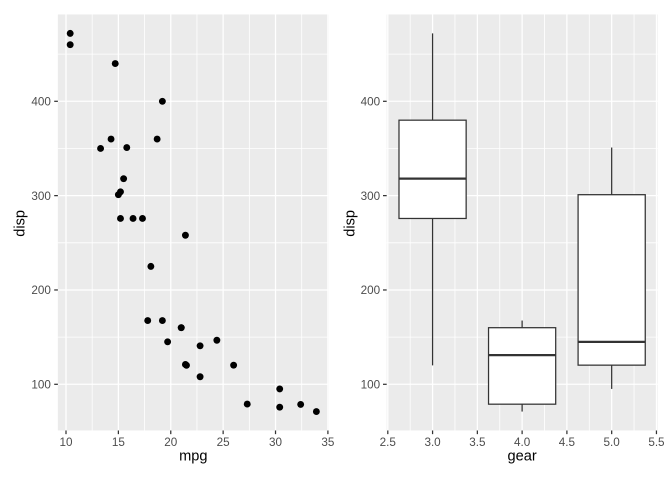 This screenshot has width=672, height=480. I want to click on svg-text: 3.5, so click(477, 442).